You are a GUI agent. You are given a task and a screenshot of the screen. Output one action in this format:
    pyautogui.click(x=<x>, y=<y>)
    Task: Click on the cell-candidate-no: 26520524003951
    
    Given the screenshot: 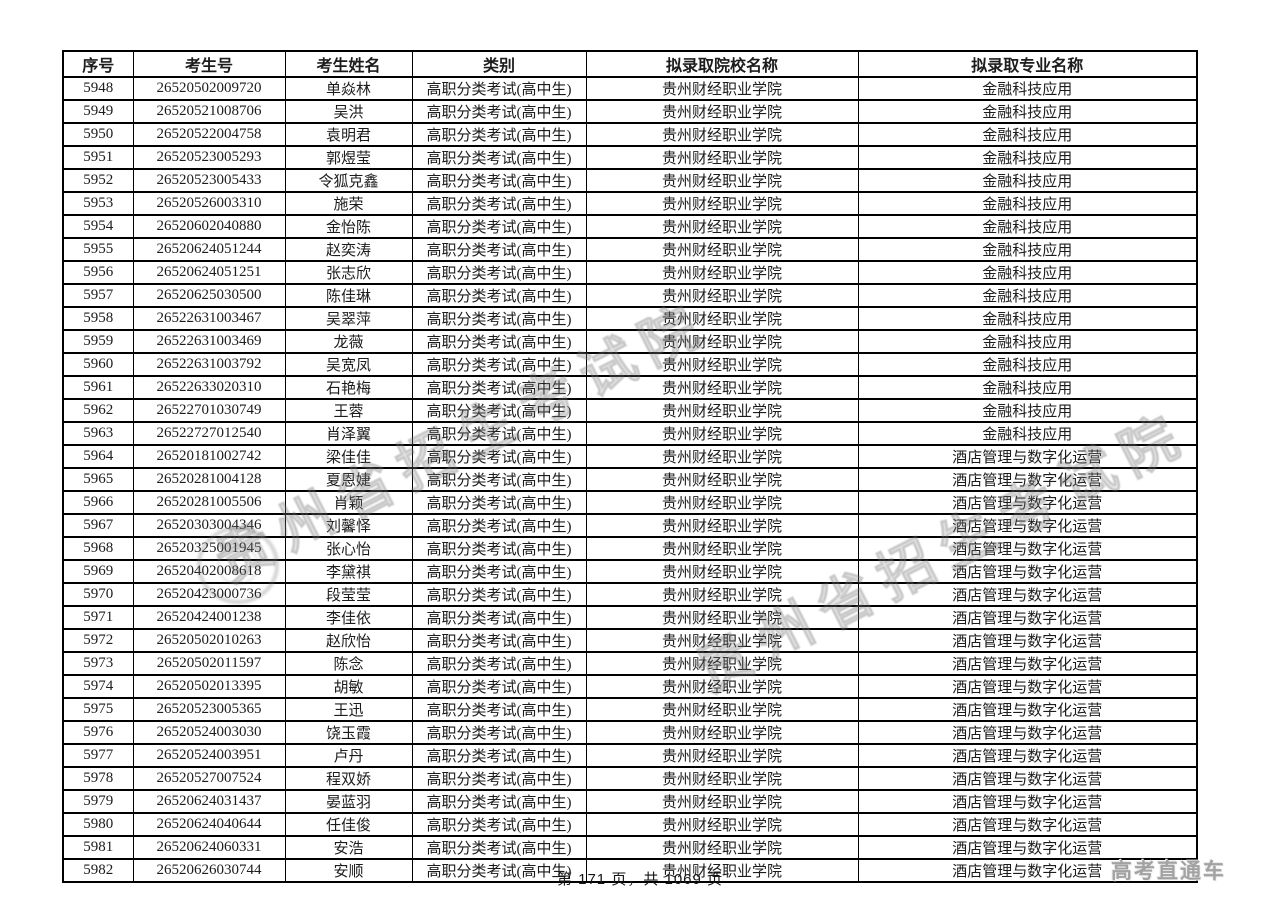 What is the action you would take?
    pyautogui.click(x=209, y=755)
    